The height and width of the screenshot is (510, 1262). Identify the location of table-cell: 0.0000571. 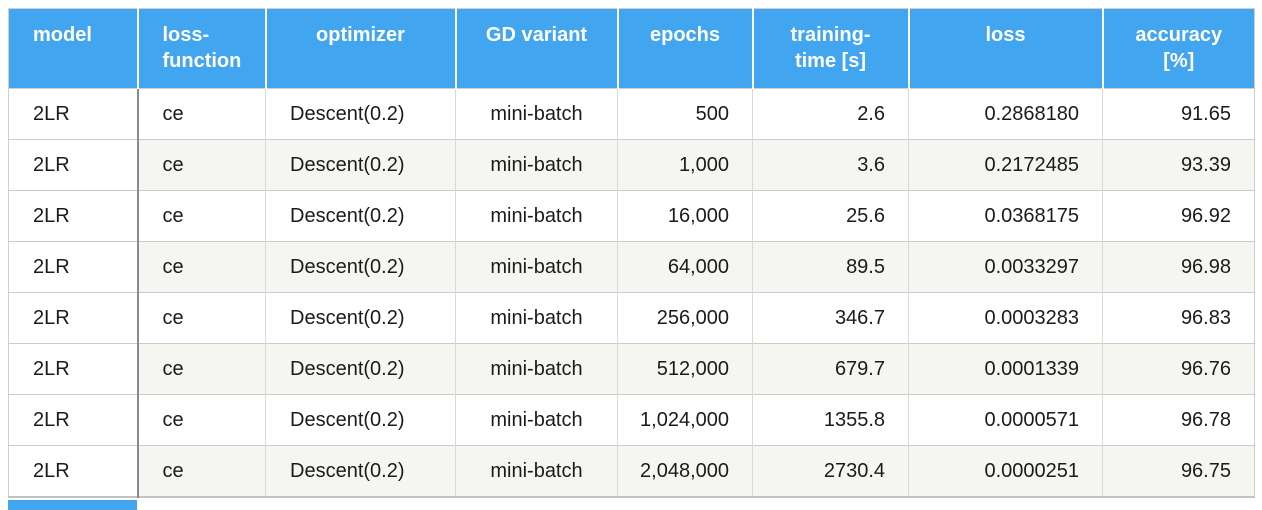
(1005, 420).